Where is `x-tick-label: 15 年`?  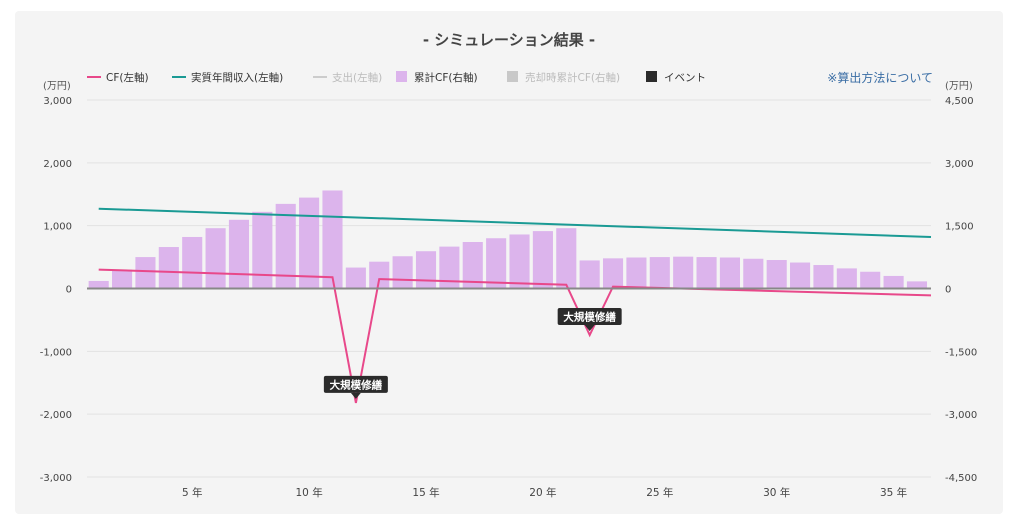 x-tick-label: 15 年 is located at coordinates (425, 492).